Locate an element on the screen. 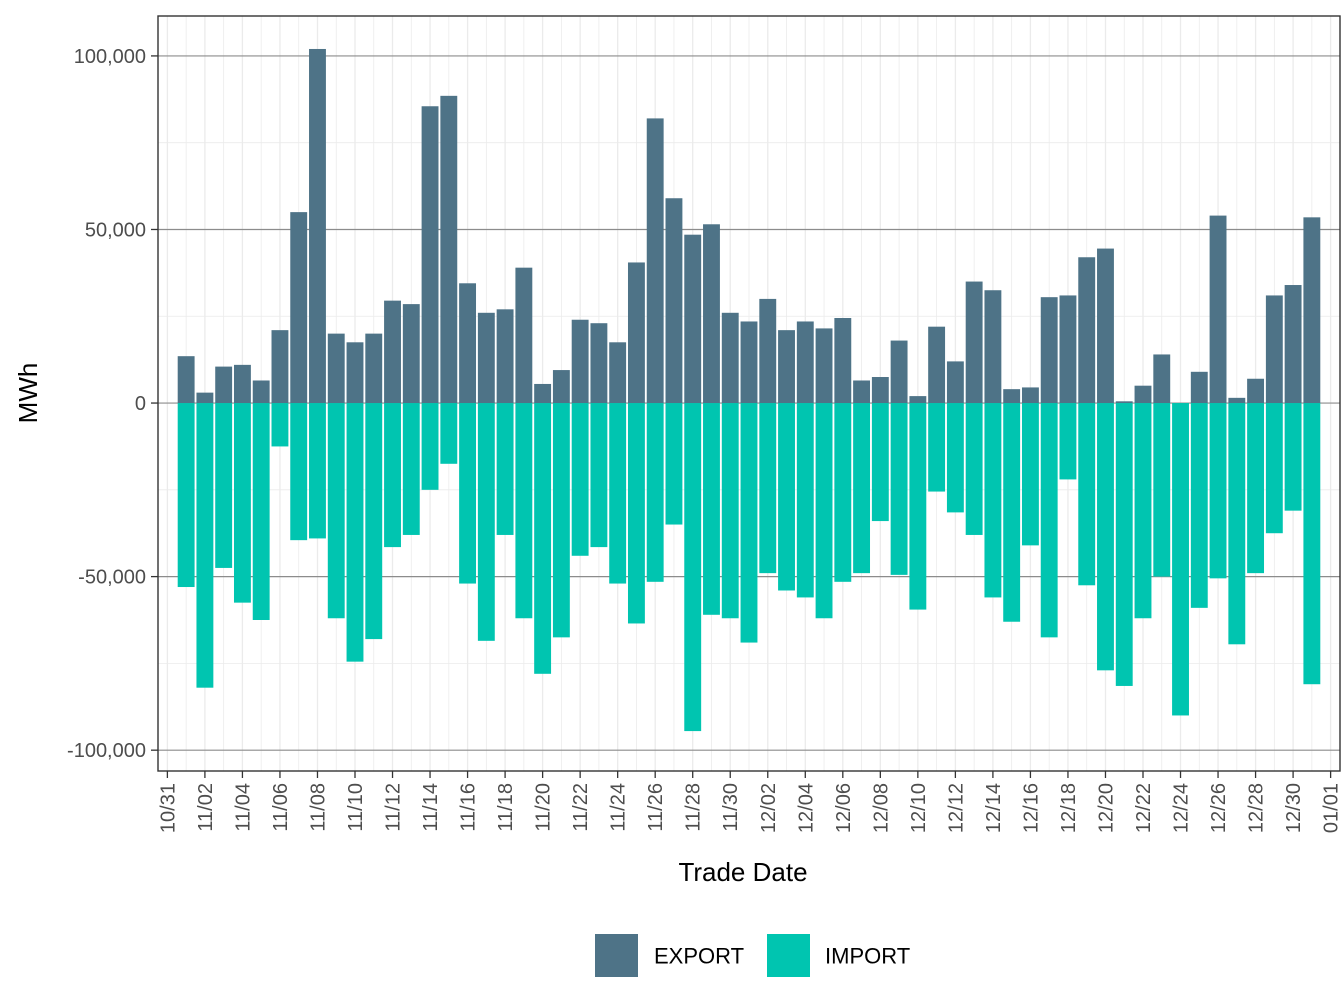 Image resolution: width=1344 pixels, height=1008 pixels. x-tick-label: 11/04 is located at coordinates (243, 807).